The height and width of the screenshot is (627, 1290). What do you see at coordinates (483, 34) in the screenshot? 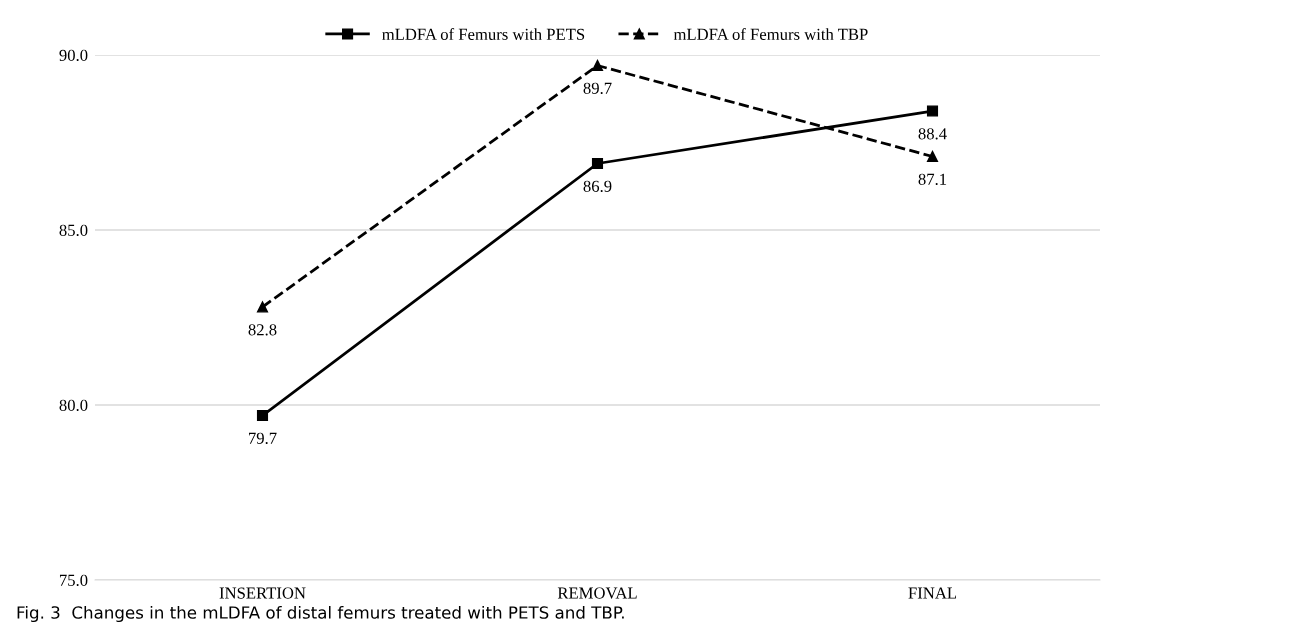
I see `legend-label: mLDFA of Femurs with PETS` at bounding box center [483, 34].